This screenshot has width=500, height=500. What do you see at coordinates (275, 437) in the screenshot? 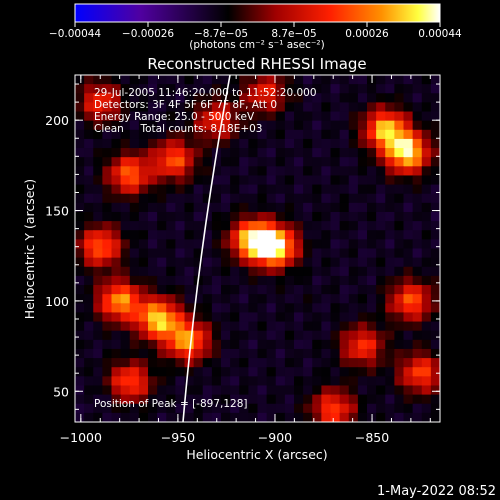
I see `x-tick-label: −900` at bounding box center [275, 437].